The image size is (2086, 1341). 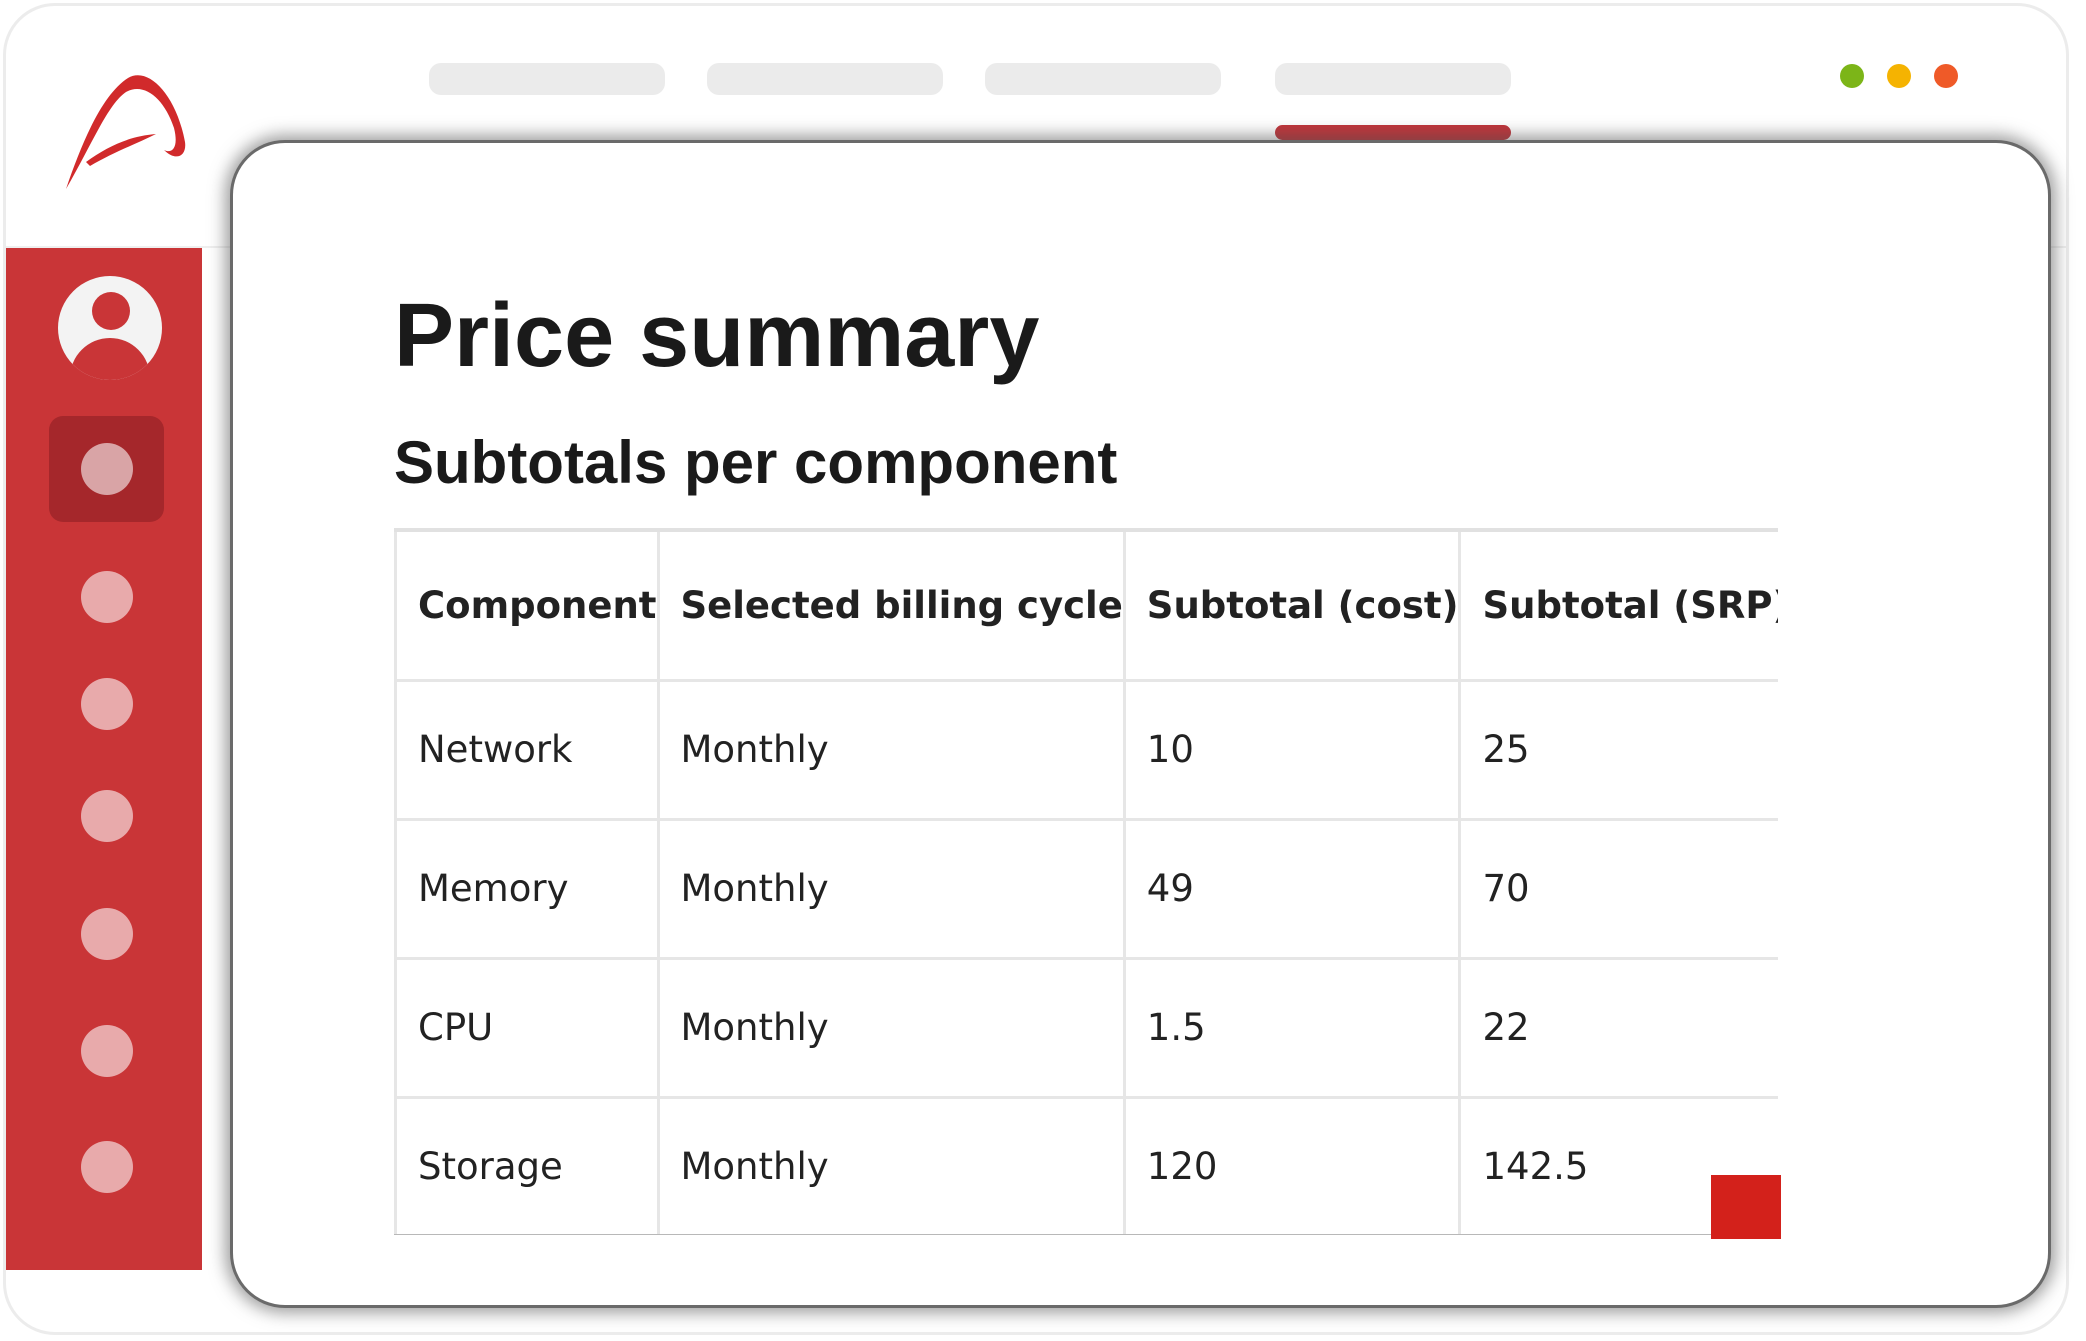 I want to click on table-cell: Memory, so click(x=527, y=888).